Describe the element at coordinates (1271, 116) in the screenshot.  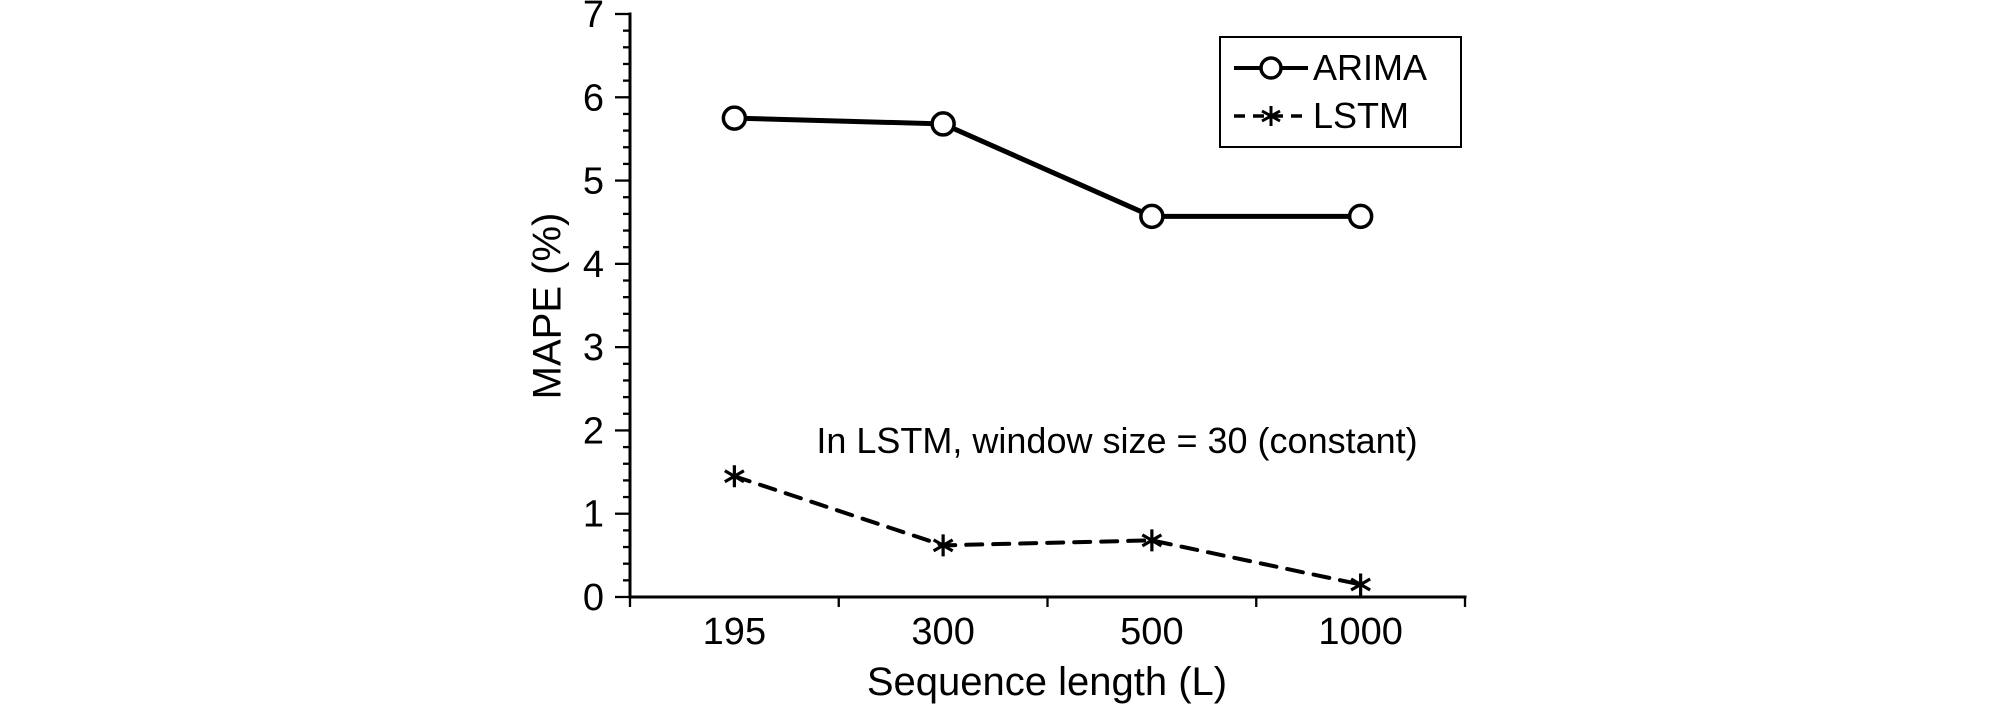
I see `lstm-dashed-line-asterisk-marker-icon` at that location.